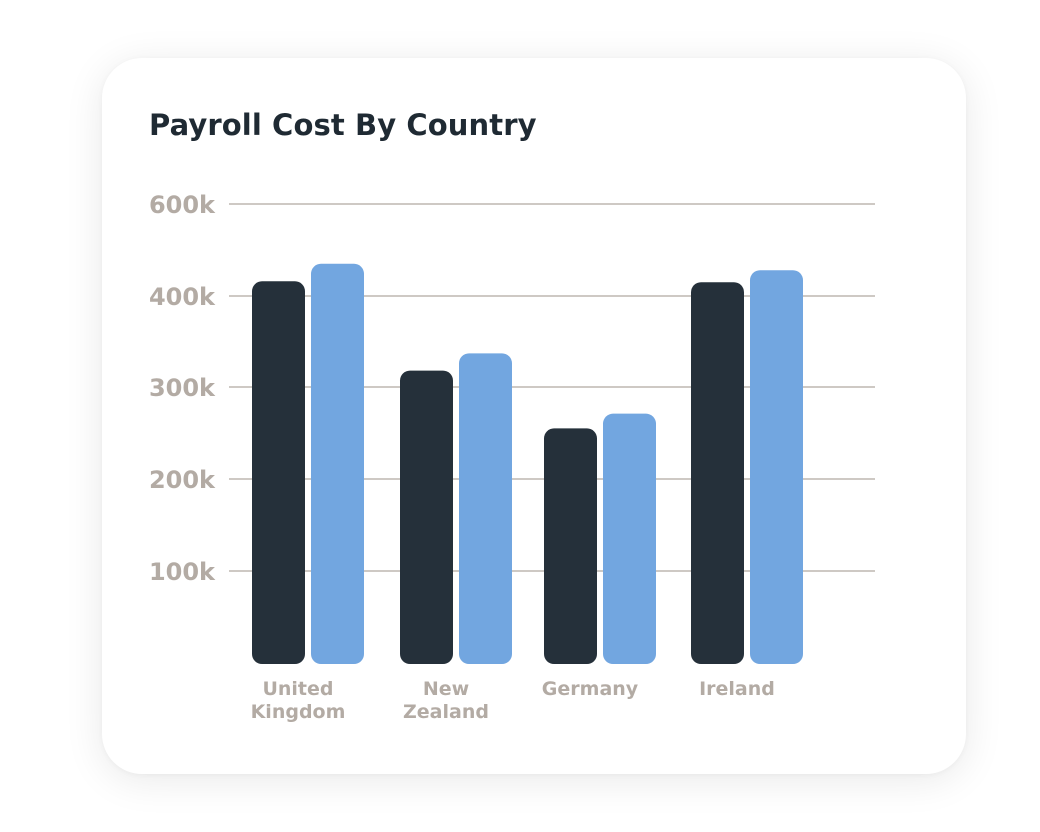  What do you see at coordinates (182, 297) in the screenshot?
I see `y-tick-label: 400k` at bounding box center [182, 297].